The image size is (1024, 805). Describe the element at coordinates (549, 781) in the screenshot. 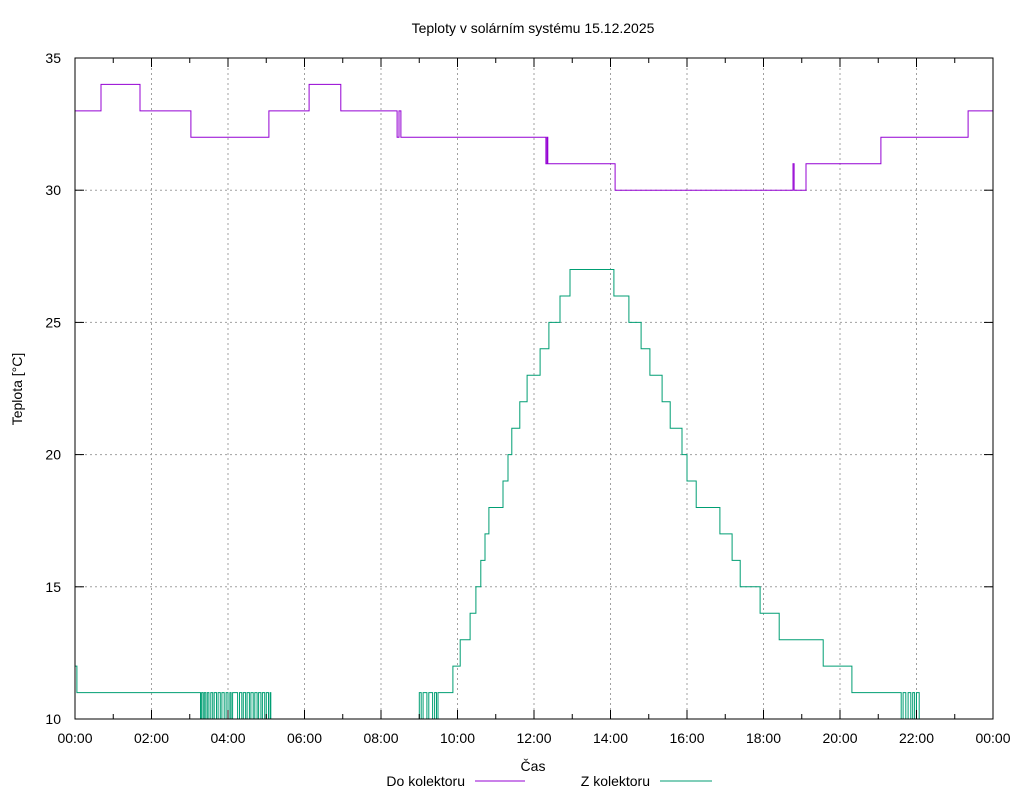

I see `legend: Do kolektoru Z kolektoru` at that location.